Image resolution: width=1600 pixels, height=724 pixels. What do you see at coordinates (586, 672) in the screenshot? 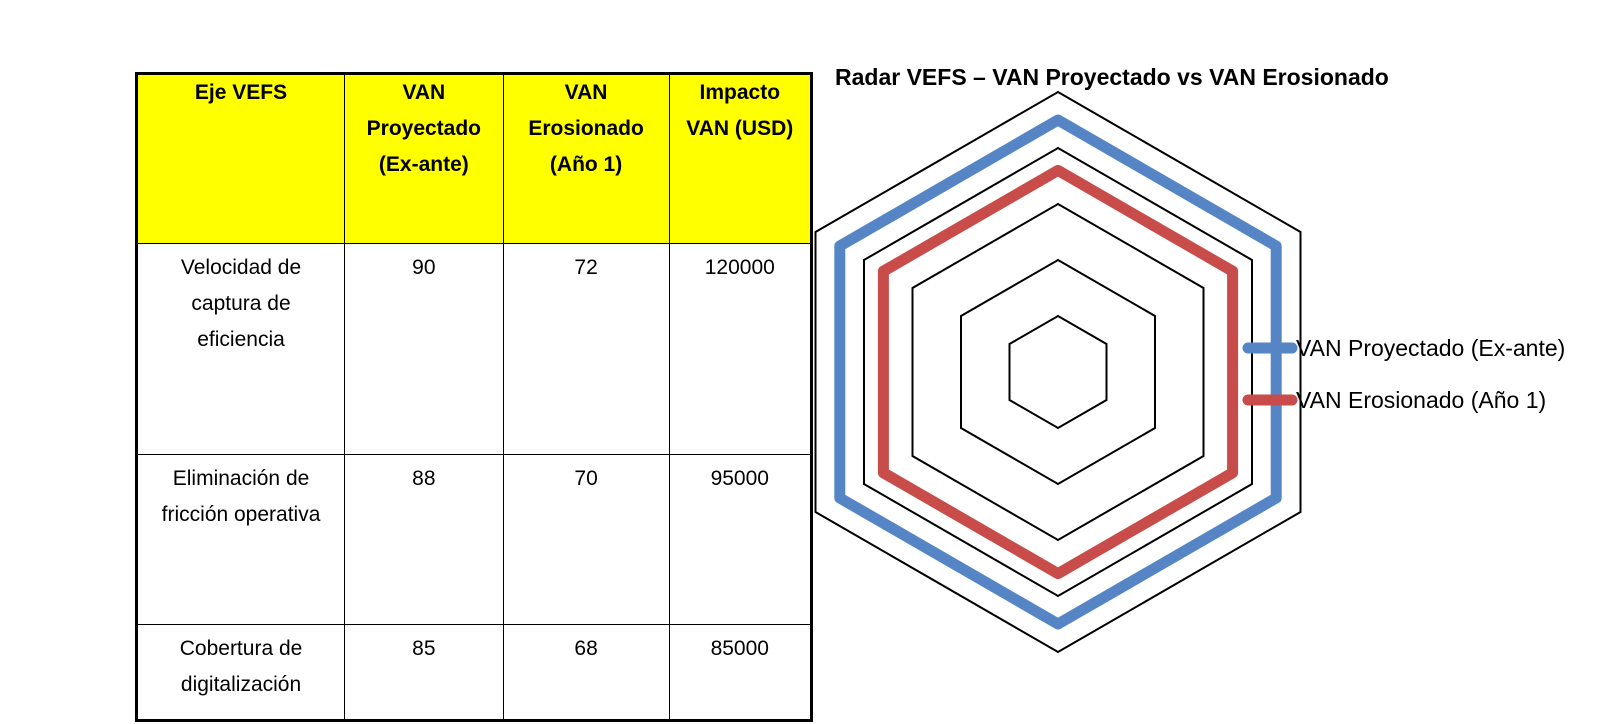
I see `table-cell: 68` at bounding box center [586, 672].